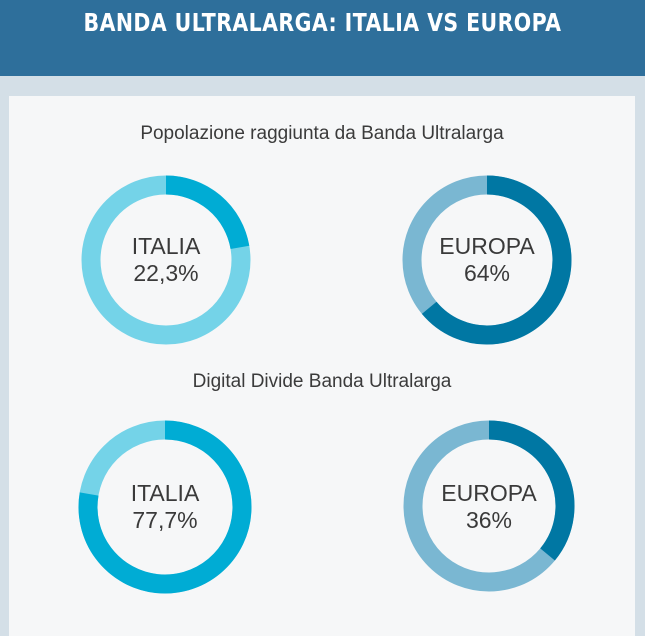 The height and width of the screenshot is (636, 645). Describe the element at coordinates (322, 381) in the screenshot. I see `section-title-digital-divide: Digital Divide Banda Ultralarga` at that location.